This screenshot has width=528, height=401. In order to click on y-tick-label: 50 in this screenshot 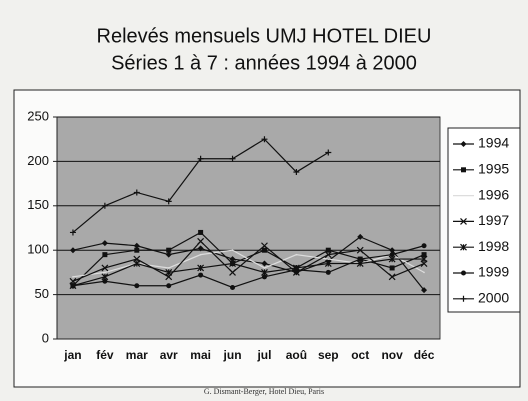, I will do `click(42, 293)`.